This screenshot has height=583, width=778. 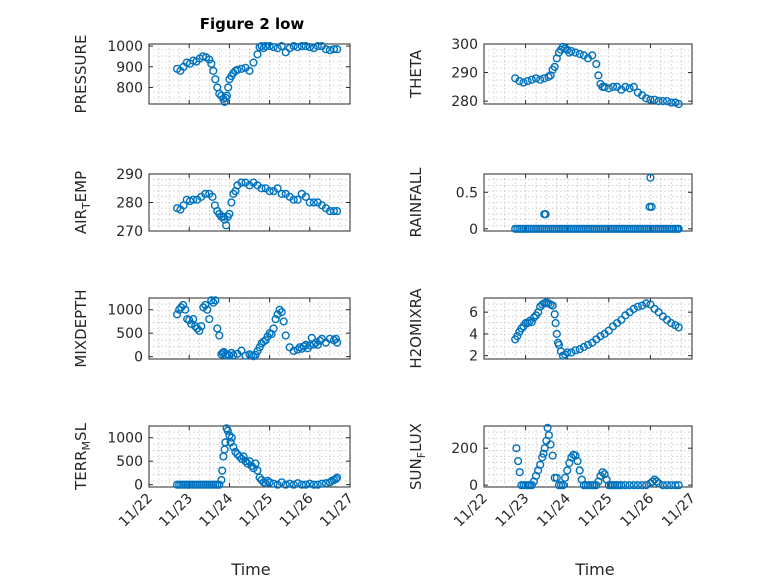 I want to click on y-axis-label: PRESSURE, so click(x=81, y=74).